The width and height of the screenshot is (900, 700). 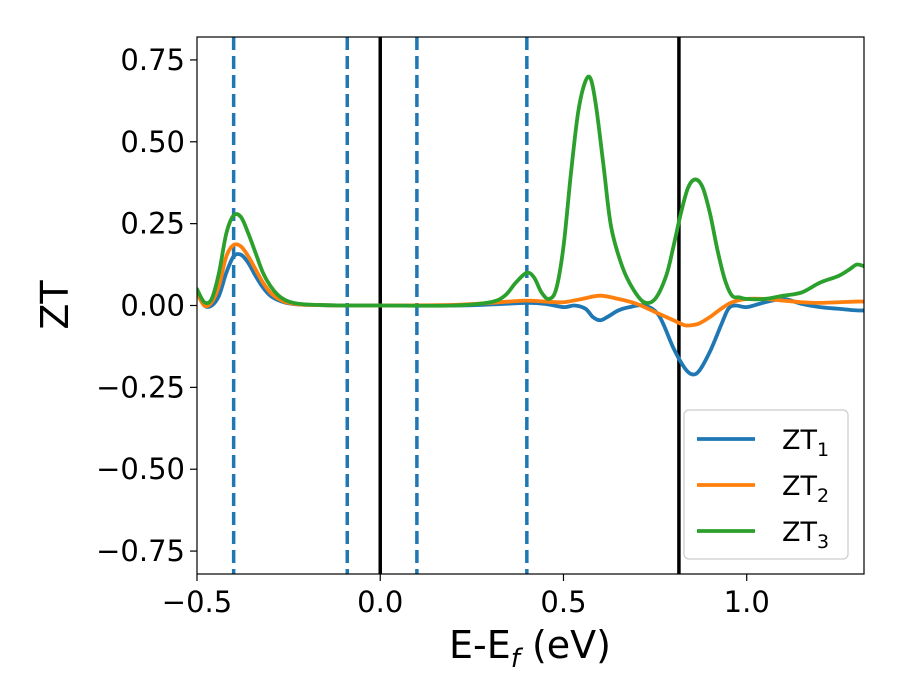 I want to click on series-line-zt1, so click(x=530, y=314).